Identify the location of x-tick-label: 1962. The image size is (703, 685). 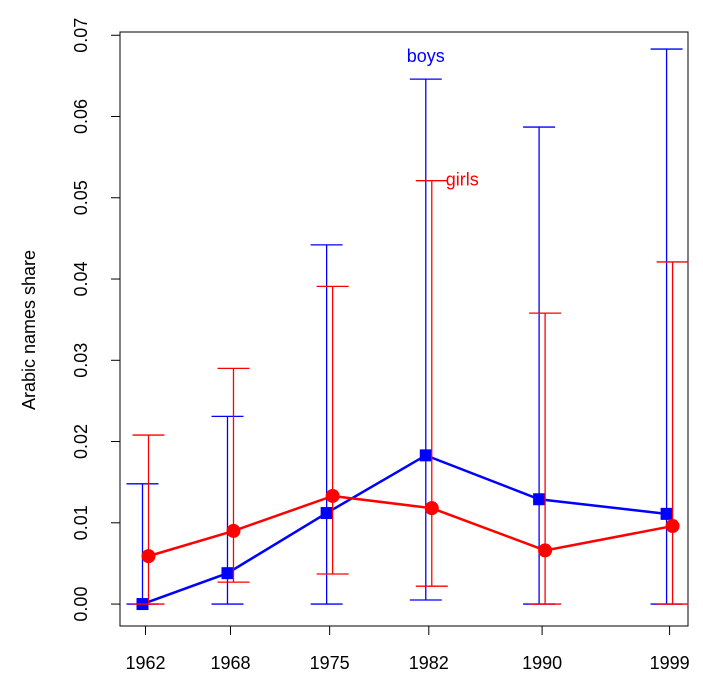
(145, 663).